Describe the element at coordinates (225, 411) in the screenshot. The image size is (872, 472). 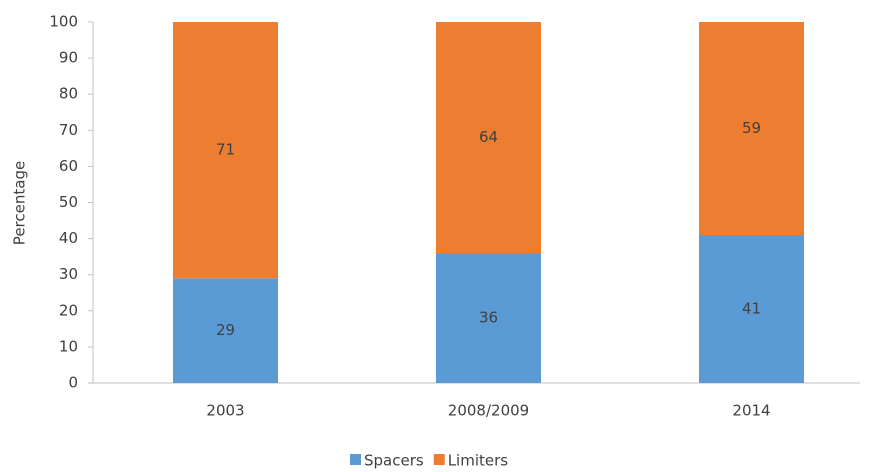
I see `x-tick-label: 2003` at that location.